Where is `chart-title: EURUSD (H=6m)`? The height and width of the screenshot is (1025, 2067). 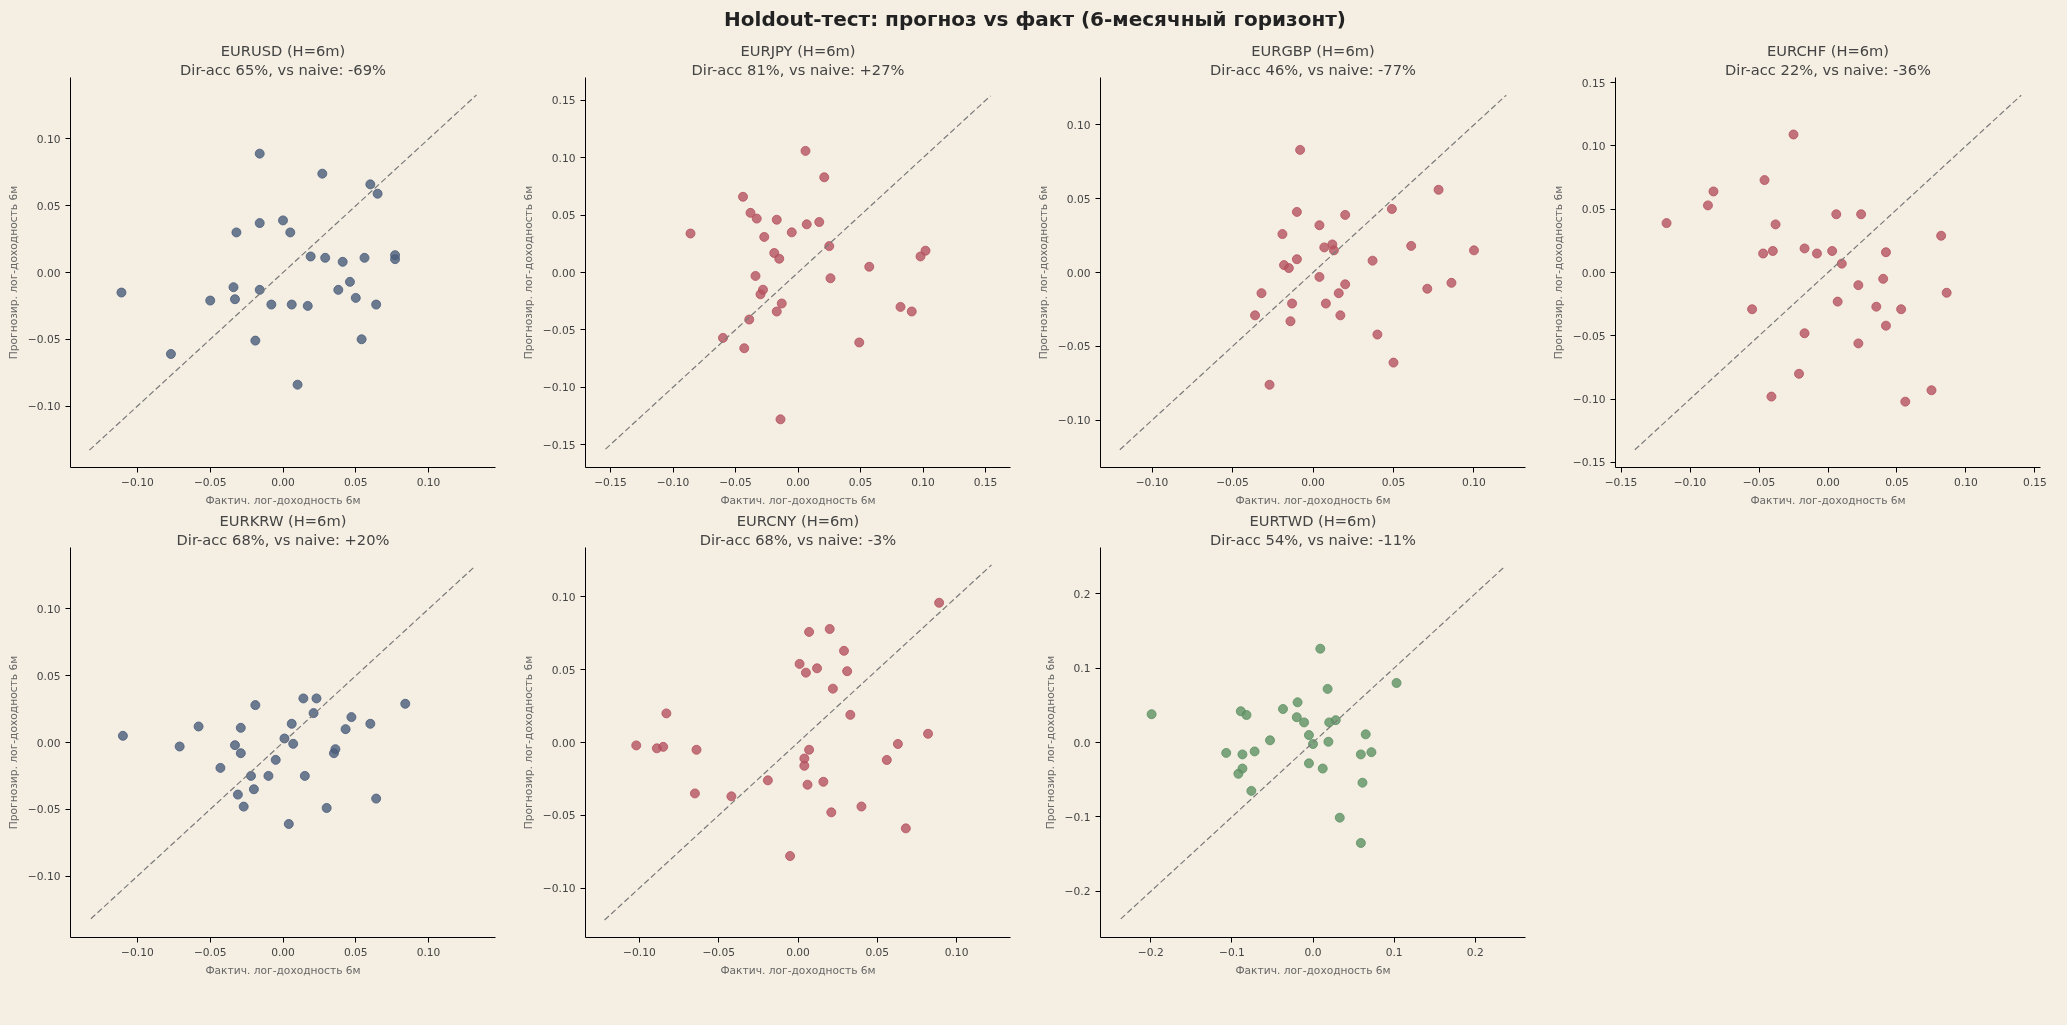
chart-title: EURUSD (H=6m) is located at coordinates (283, 50).